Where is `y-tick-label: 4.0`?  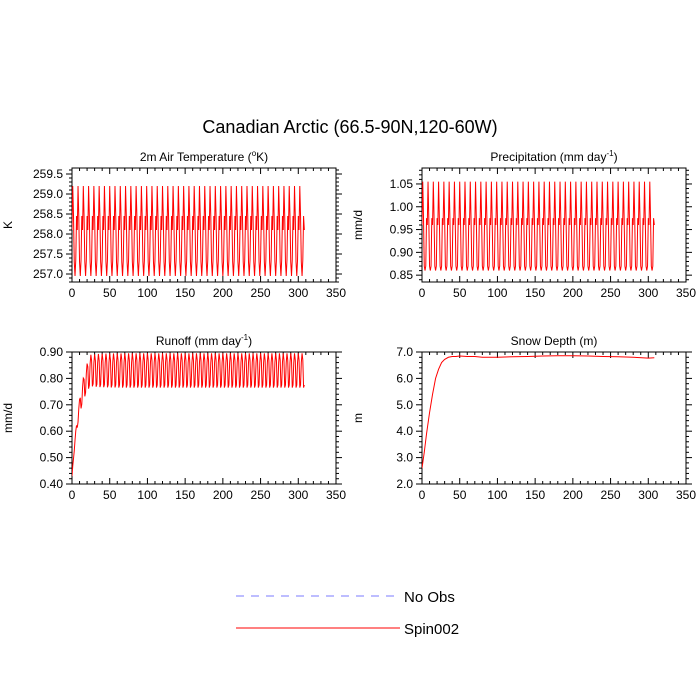 y-tick-label: 4.0 is located at coordinates (404, 431).